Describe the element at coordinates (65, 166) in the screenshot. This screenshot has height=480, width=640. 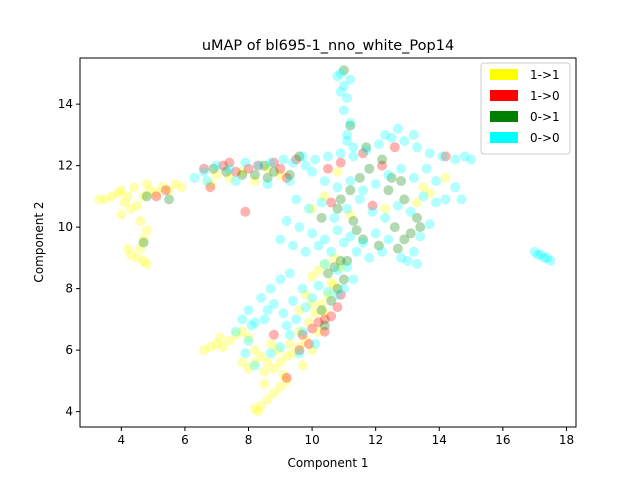
I see `y-tick-label-4: 12` at that location.